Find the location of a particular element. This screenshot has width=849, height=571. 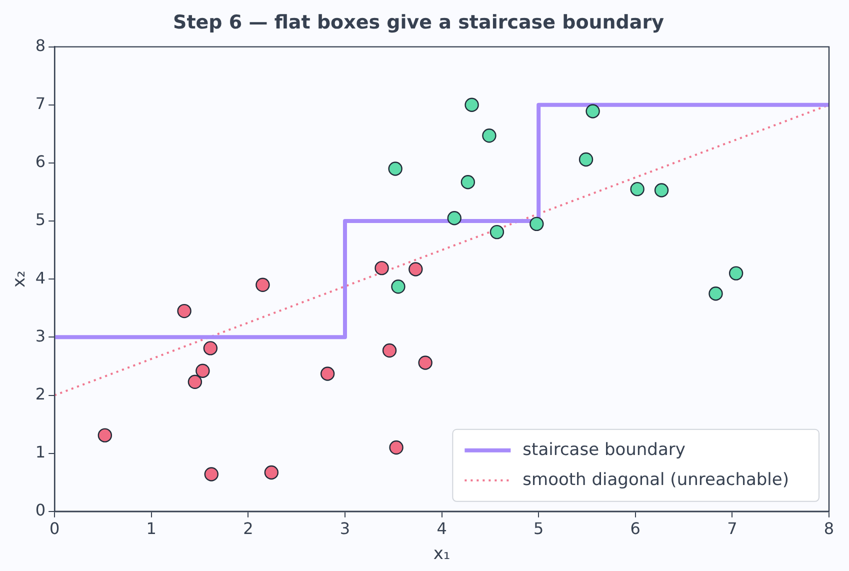

y-tick-label: 8 is located at coordinates (40, 45).